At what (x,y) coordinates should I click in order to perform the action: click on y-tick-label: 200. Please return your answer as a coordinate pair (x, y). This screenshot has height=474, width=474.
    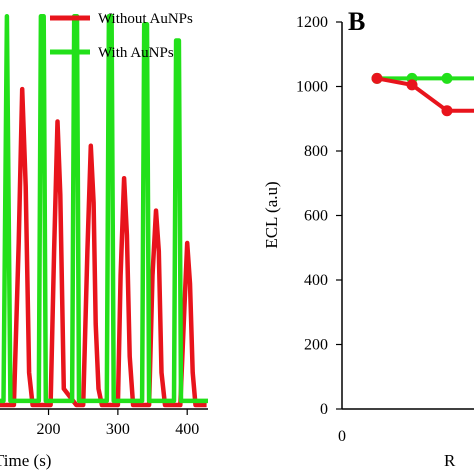
    Looking at the image, I should click on (316, 345).